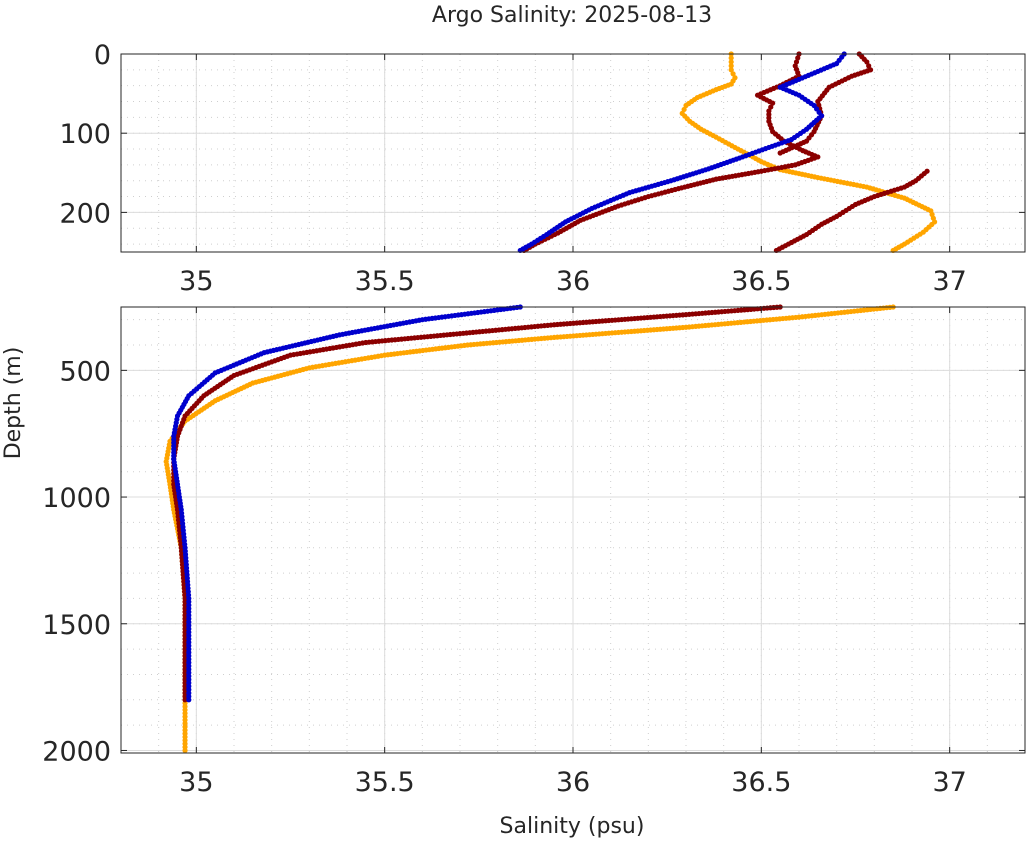 Image resolution: width=1029 pixels, height=841 pixels. What do you see at coordinates (76, 625) in the screenshot?
I see `y-tick-label: 1500` at bounding box center [76, 625].